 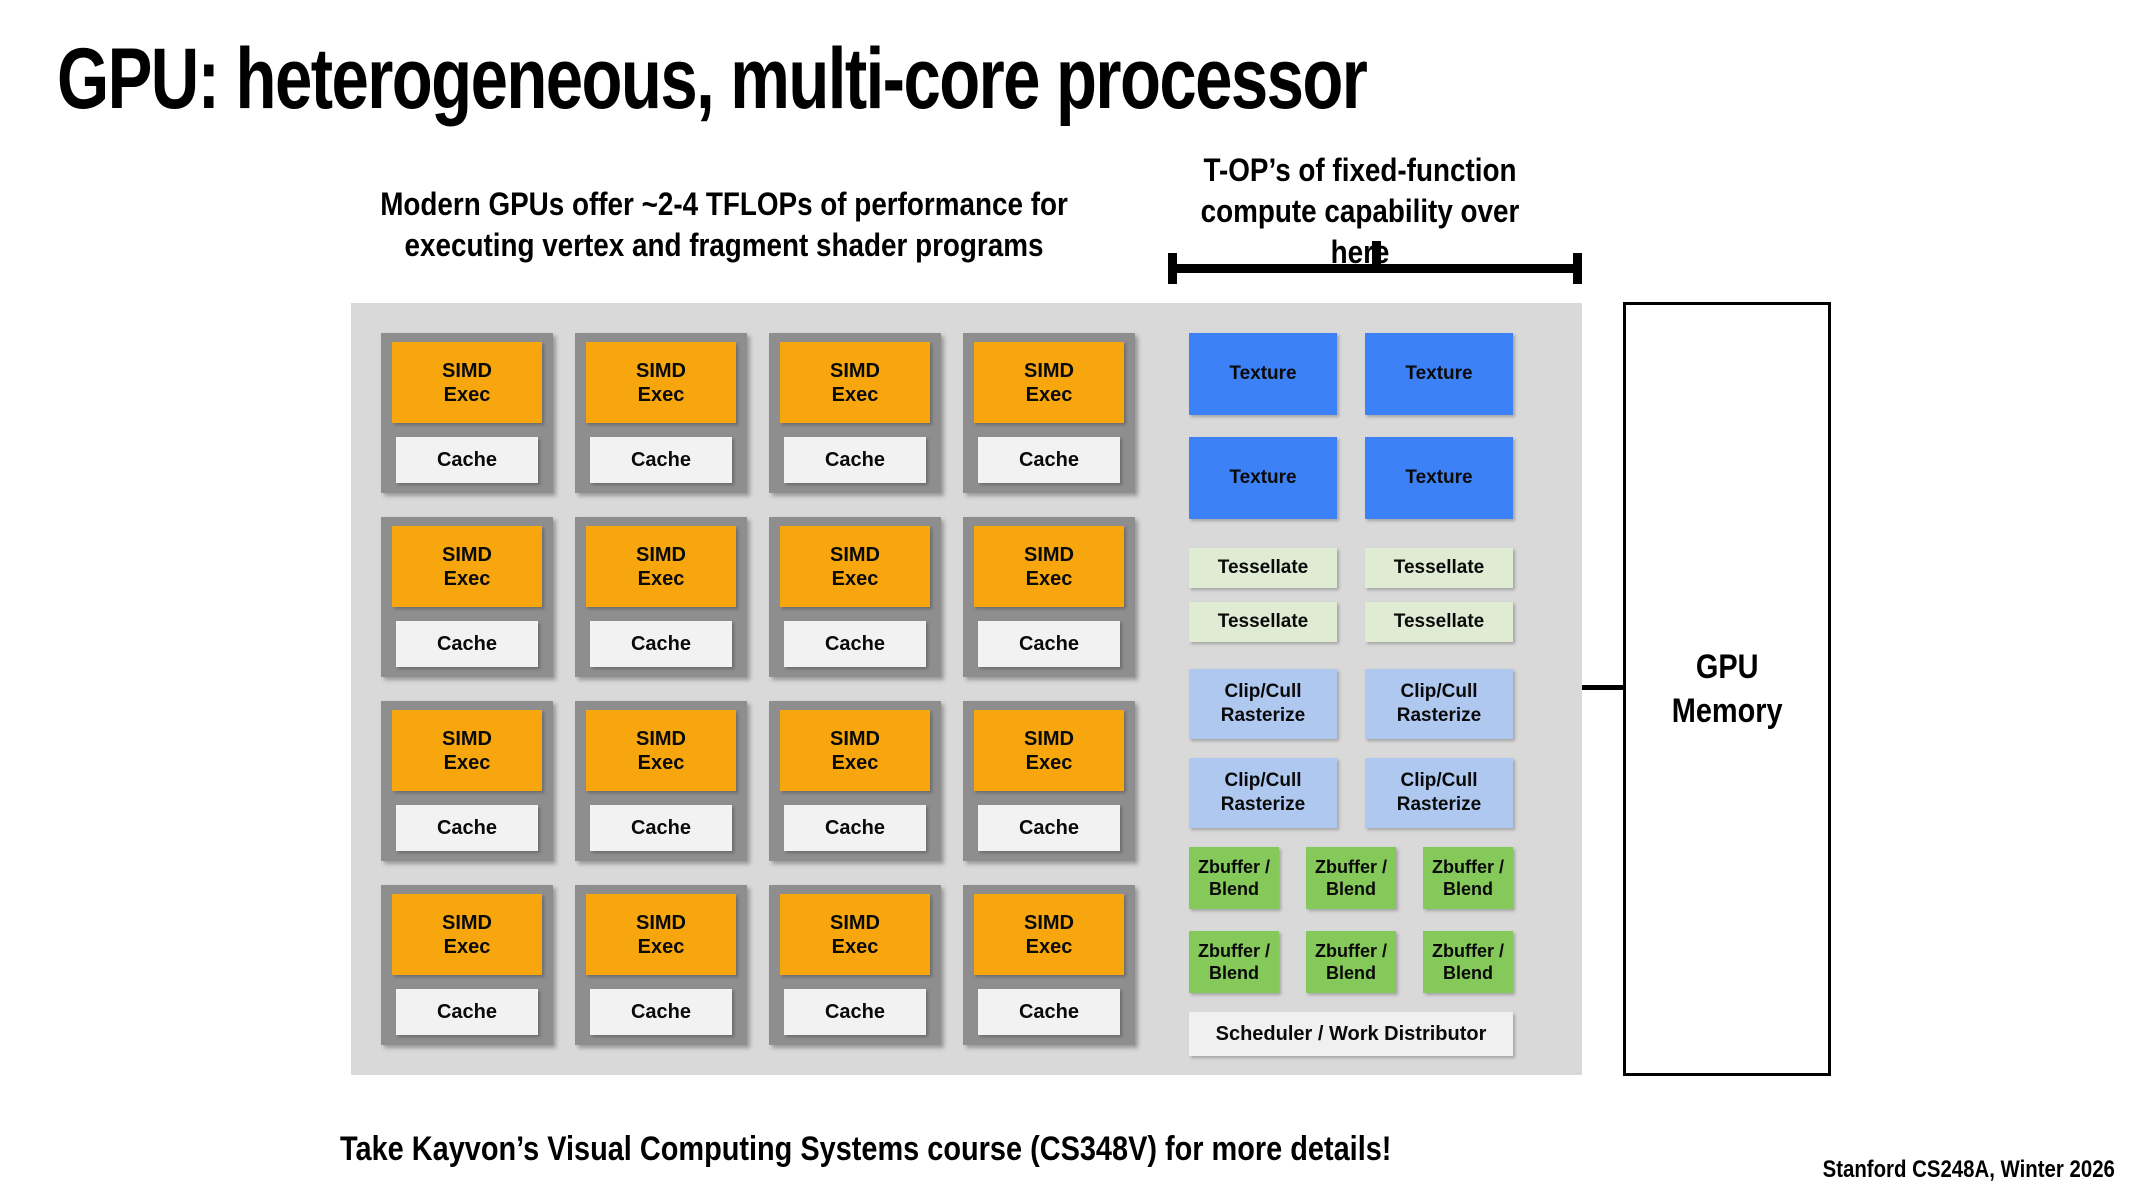 What do you see at coordinates (1375, 268) in the screenshot?
I see `bracket-line` at bounding box center [1375, 268].